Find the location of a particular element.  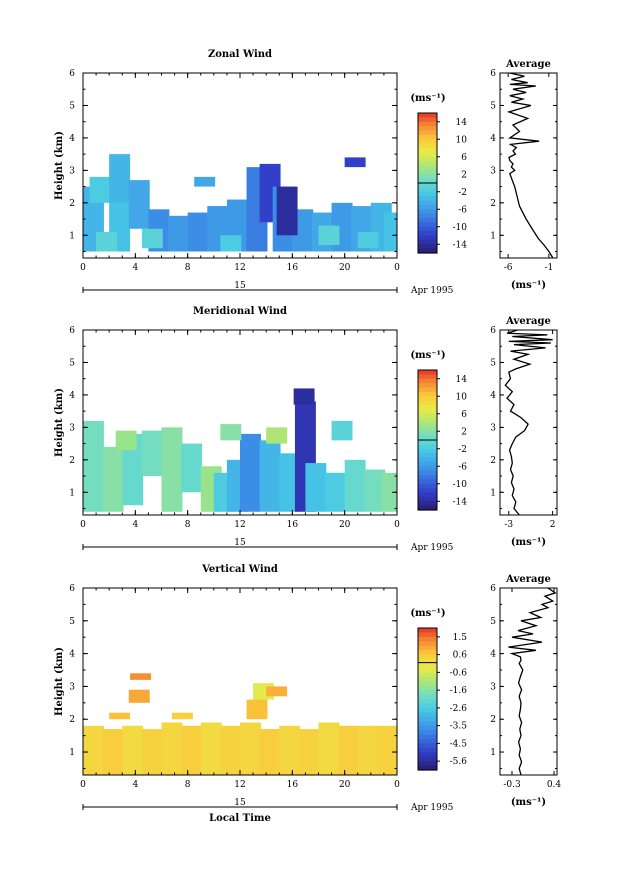

colorbar-unit: (ms⁻¹) is located at coordinates (427, 98).